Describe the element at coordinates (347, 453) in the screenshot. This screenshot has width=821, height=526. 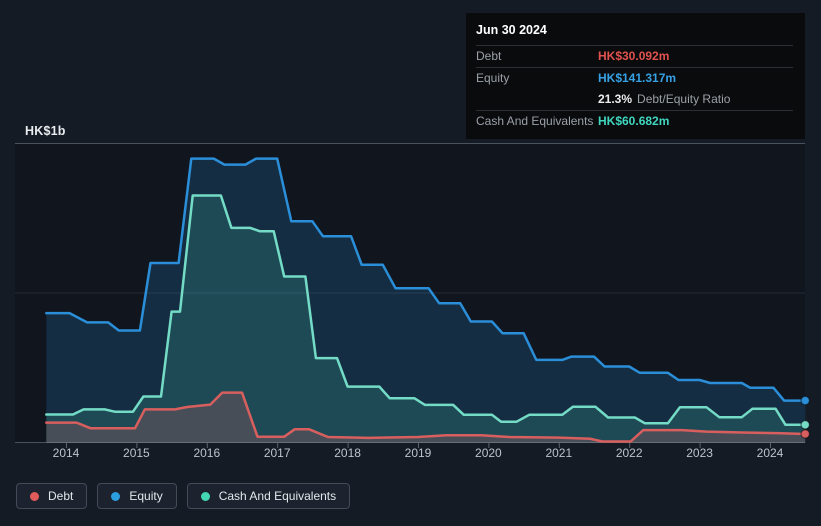
I see `x-axis-label-2018: 2018` at that location.